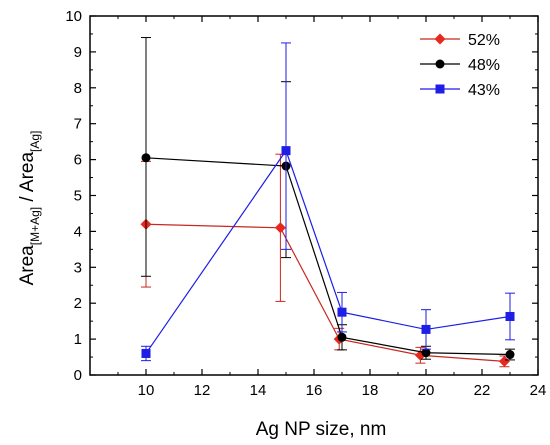  I want to click on y-axis-label: Area[M+Ag] / Area[Ag], so click(29, 208).